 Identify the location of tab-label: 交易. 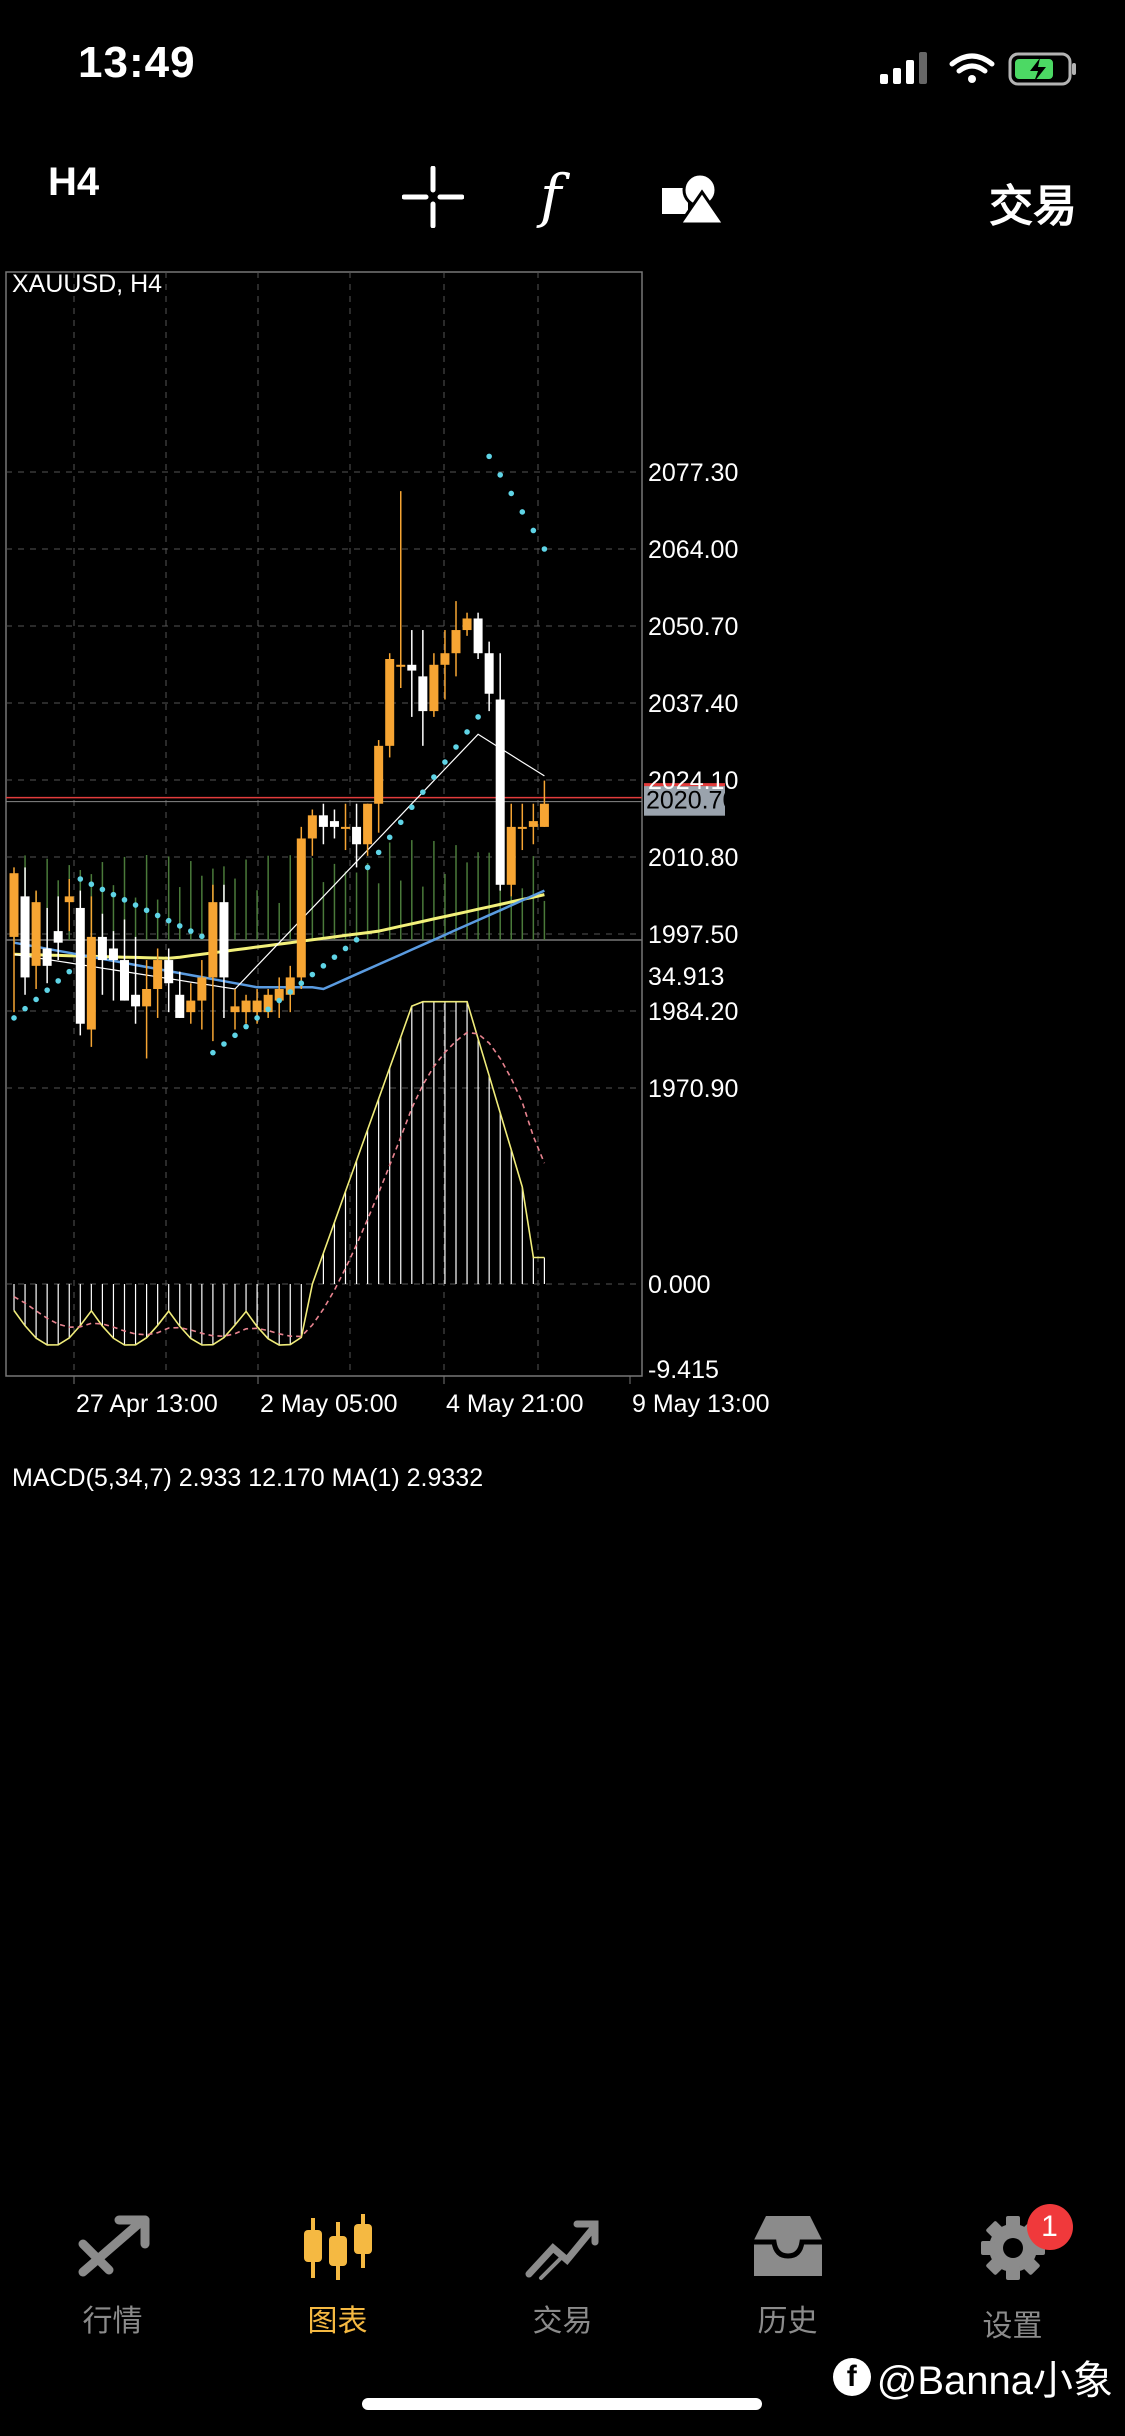
(562, 2321).